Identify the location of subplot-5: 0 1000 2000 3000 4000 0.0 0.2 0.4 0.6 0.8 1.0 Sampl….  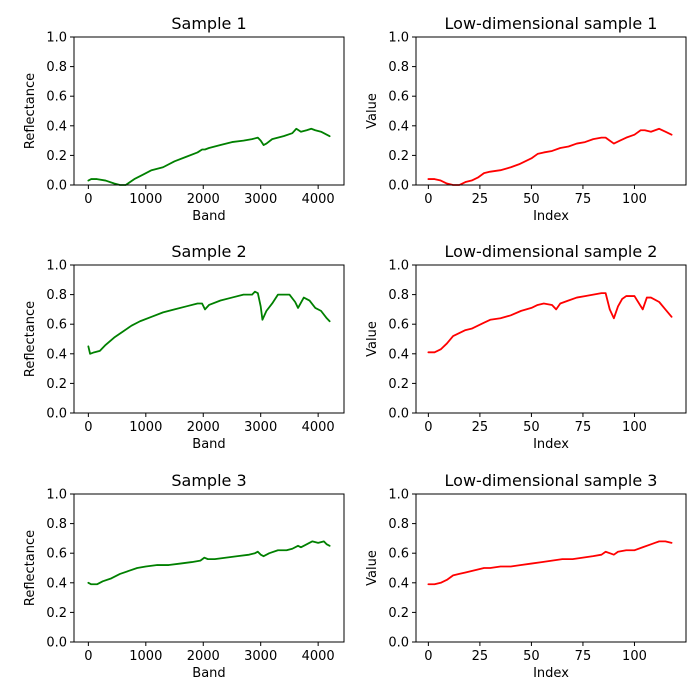
(184, 576).